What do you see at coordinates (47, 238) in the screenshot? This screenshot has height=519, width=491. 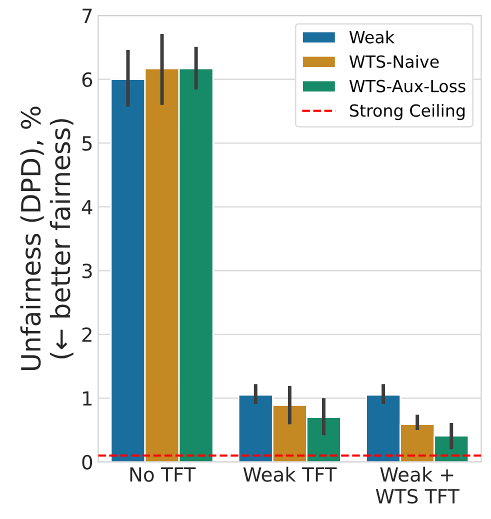 I see `y-axis-title: Unfairness (DPD), % (← better fairness)` at bounding box center [47, 238].